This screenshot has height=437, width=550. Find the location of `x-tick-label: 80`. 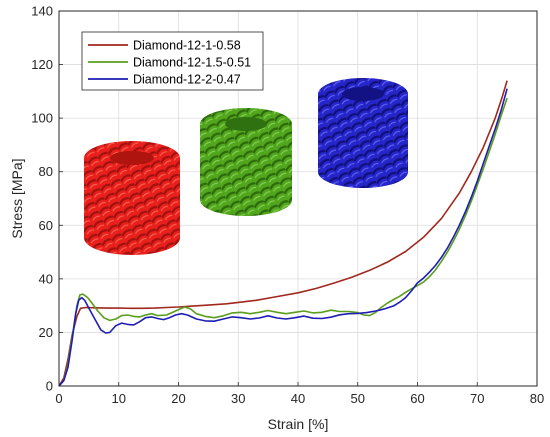

x-tick-label: 80 is located at coordinates (537, 398).